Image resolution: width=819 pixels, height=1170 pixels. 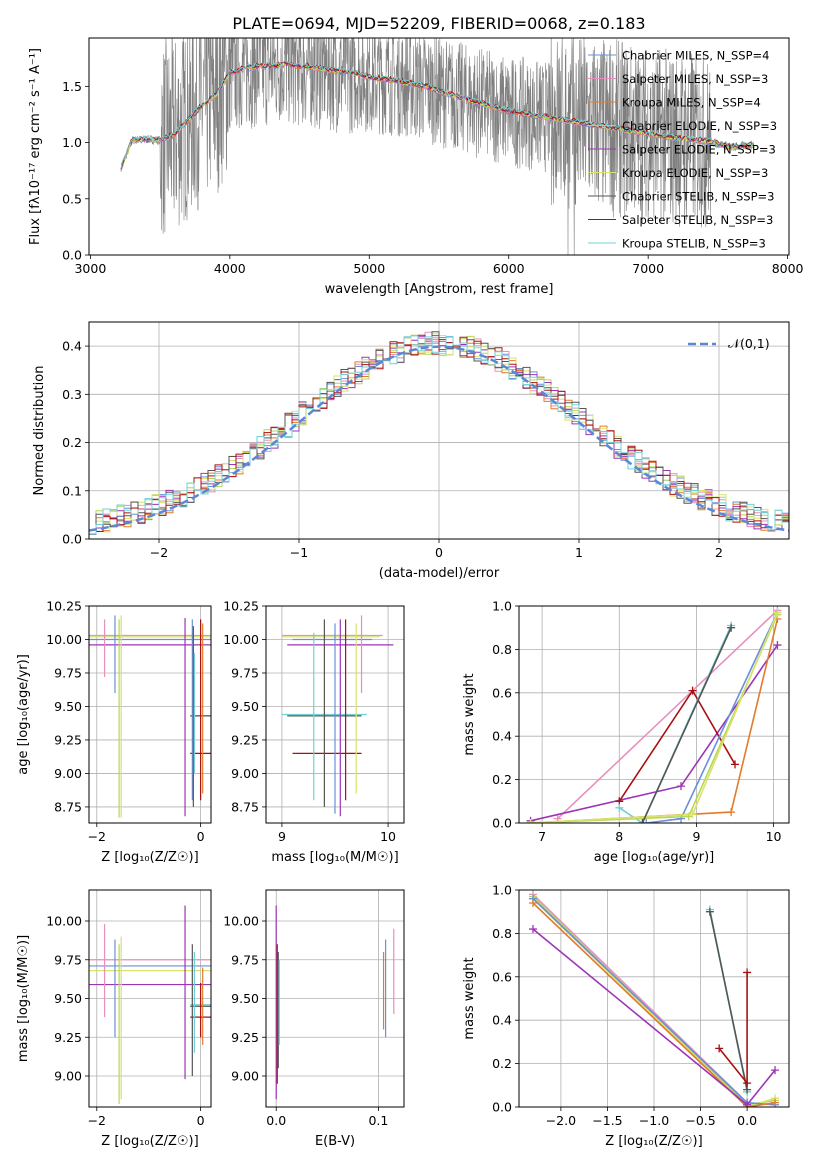 What do you see at coordinates (654, 1120) in the screenshot?
I see `x-tick-label: −1.0` at bounding box center [654, 1120].